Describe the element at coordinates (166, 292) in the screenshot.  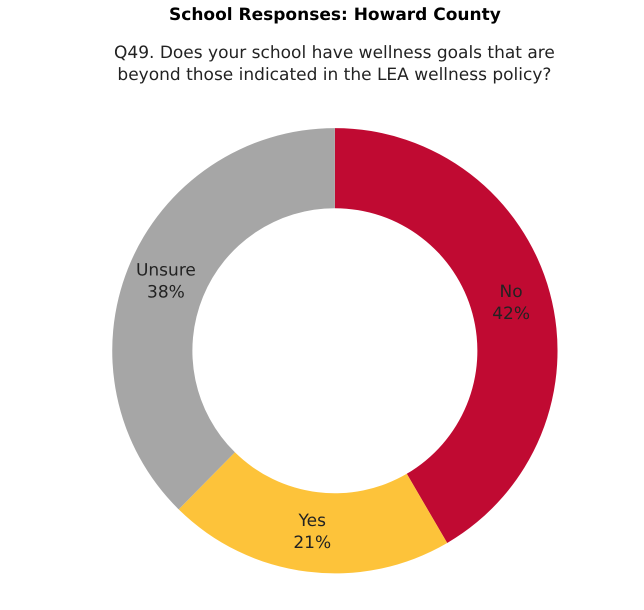
I see `data-label: 38%` at that location.